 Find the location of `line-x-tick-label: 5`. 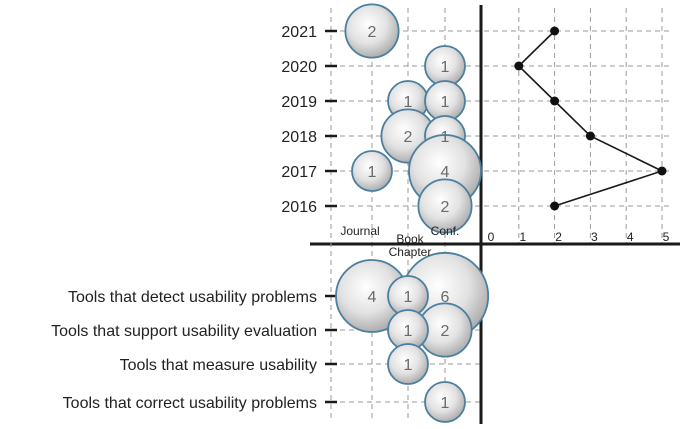

line-x-tick-label: 5 is located at coordinates (666, 237).